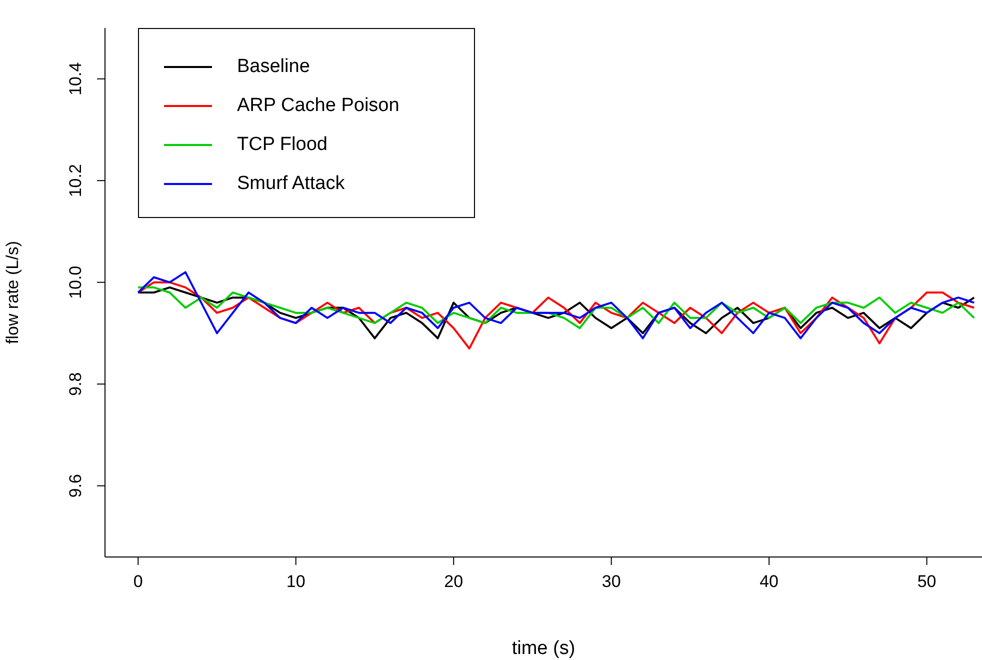 The height and width of the screenshot is (660, 982). Describe the element at coordinates (291, 183) in the screenshot. I see `legend-label: Smurf Attack` at that location.